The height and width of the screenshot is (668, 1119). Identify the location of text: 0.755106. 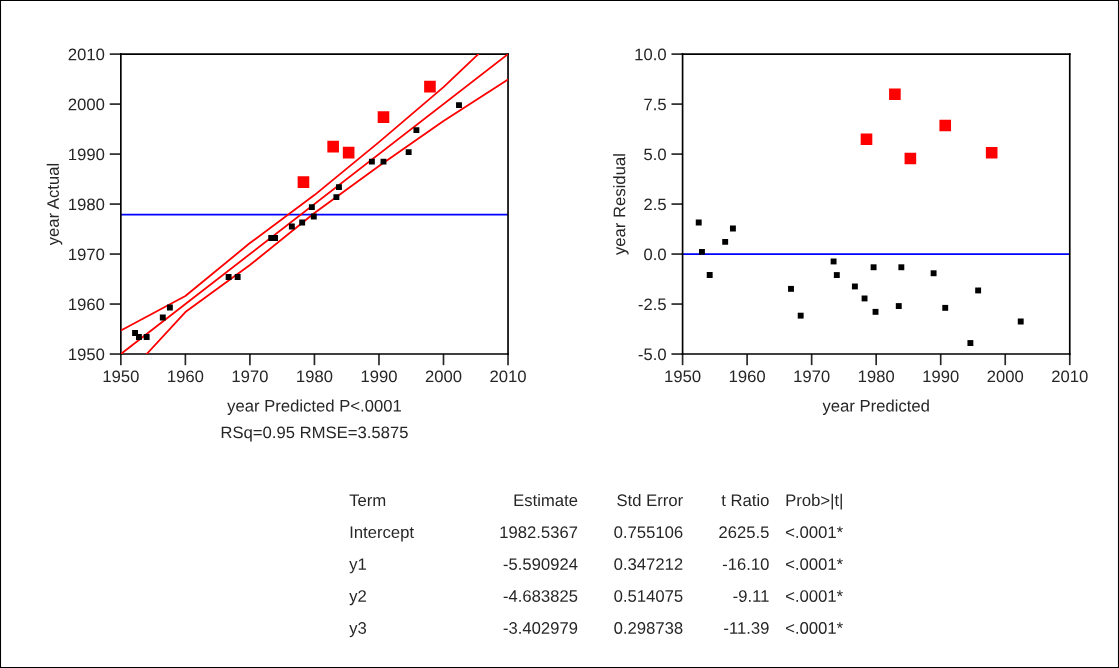
(648, 532).